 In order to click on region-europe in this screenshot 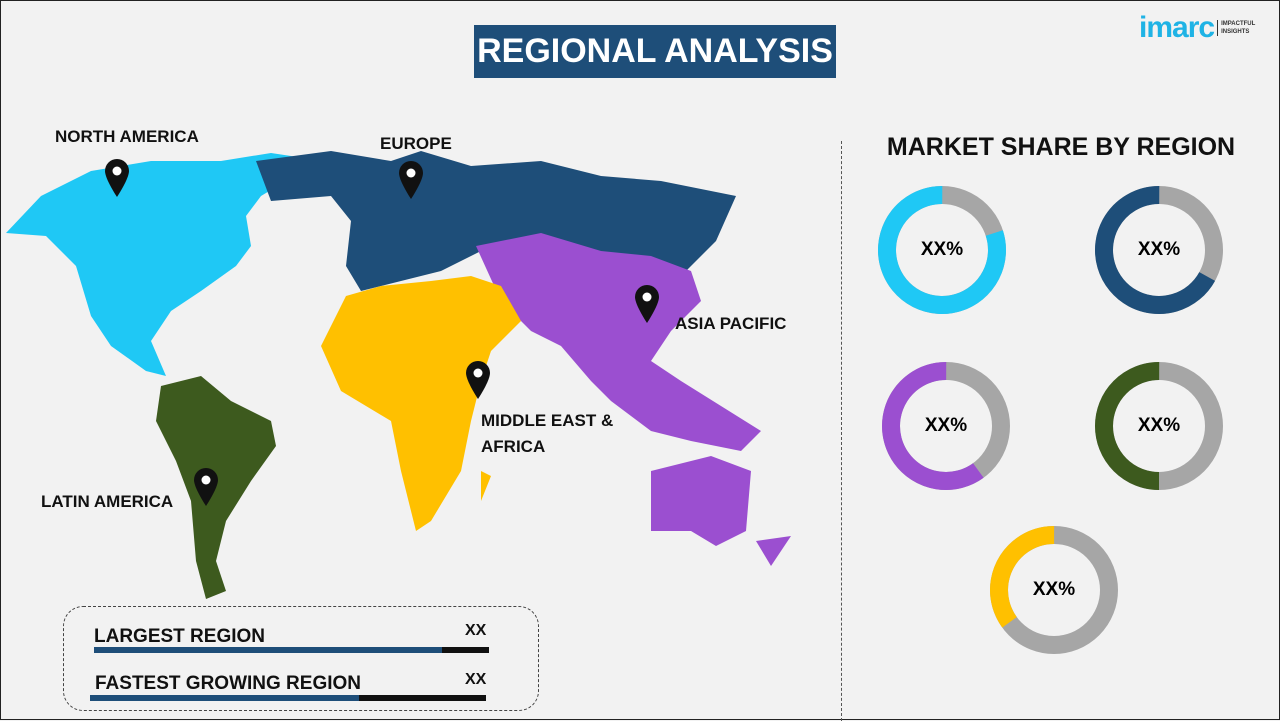, I will do `click(496, 221)`.